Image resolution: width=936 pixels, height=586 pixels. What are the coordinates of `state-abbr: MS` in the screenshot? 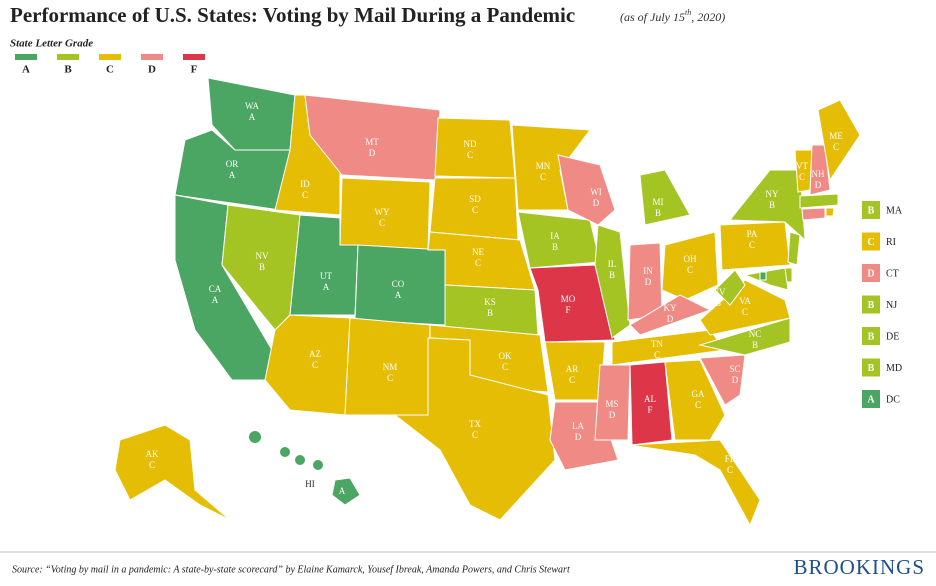 It's located at (611, 404).